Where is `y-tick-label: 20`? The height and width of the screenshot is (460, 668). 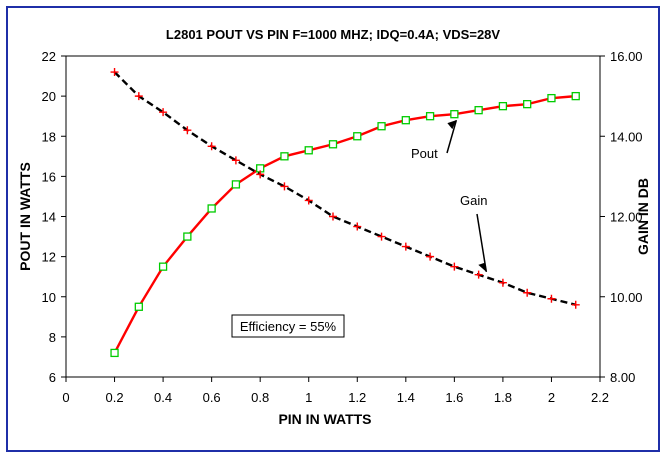
y-tick-label: 20 is located at coordinates (49, 96).